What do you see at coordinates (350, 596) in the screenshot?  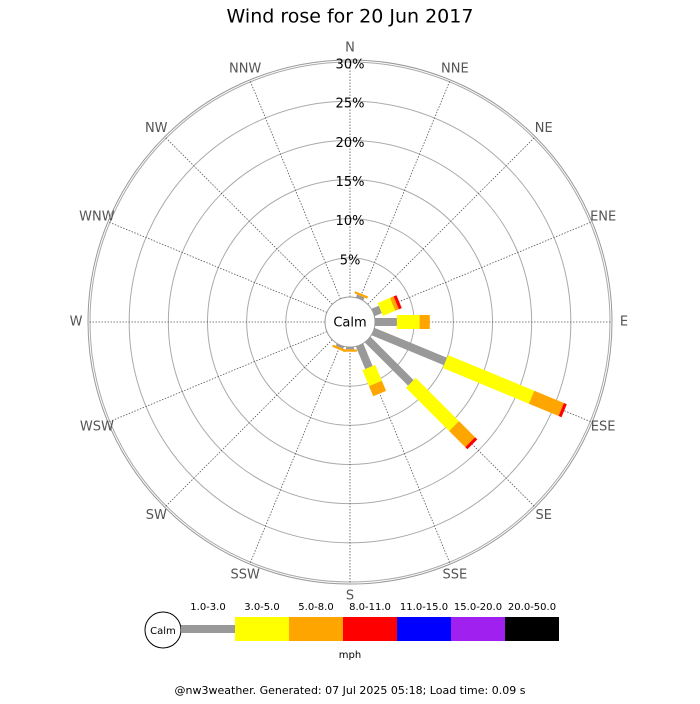 I see `direction-label: S` at bounding box center [350, 596].